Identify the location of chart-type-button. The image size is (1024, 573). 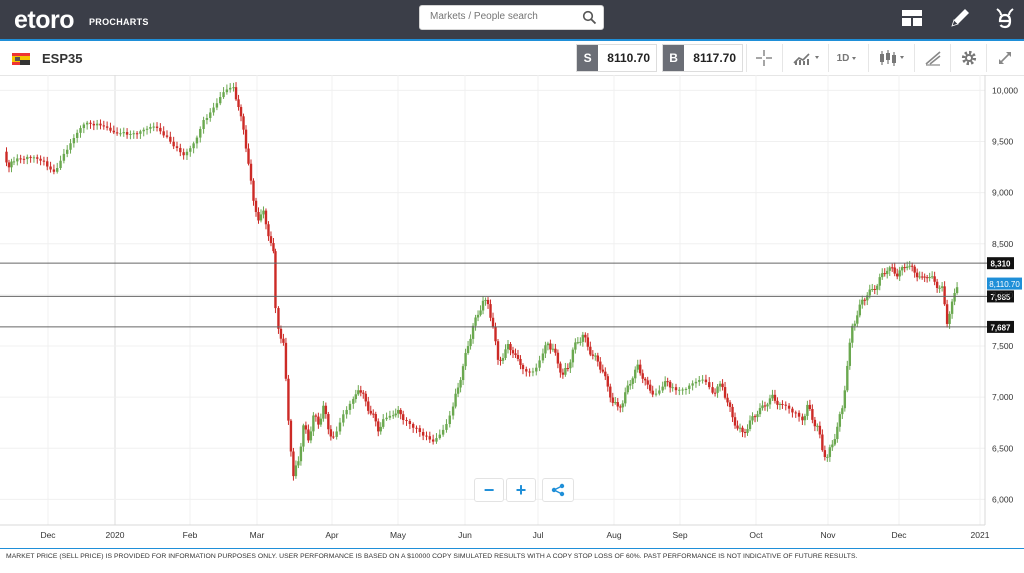
(892, 58).